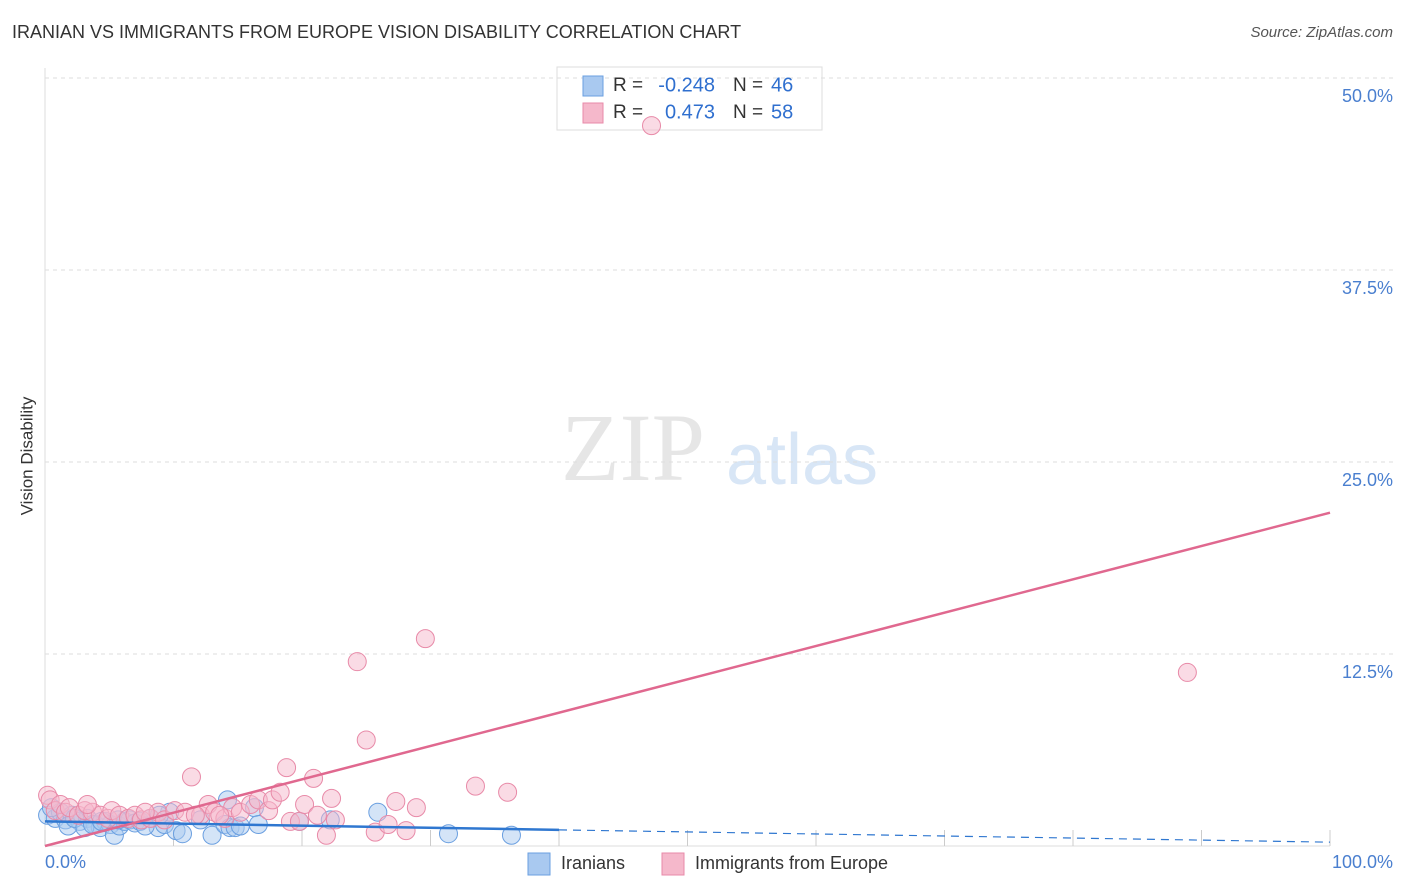 Image resolution: width=1406 pixels, height=892 pixels. Describe the element at coordinates (802, 460) in the screenshot. I see `watermark: atlas` at that location.